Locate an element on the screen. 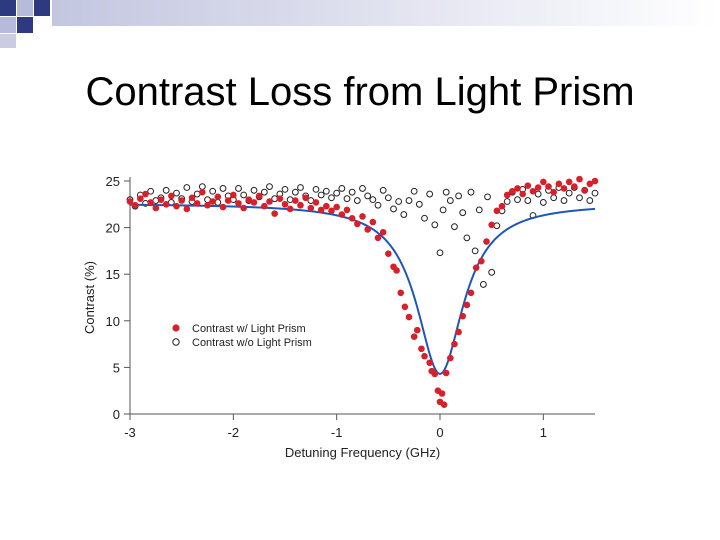  x-tick-label: 1 is located at coordinates (543, 432).